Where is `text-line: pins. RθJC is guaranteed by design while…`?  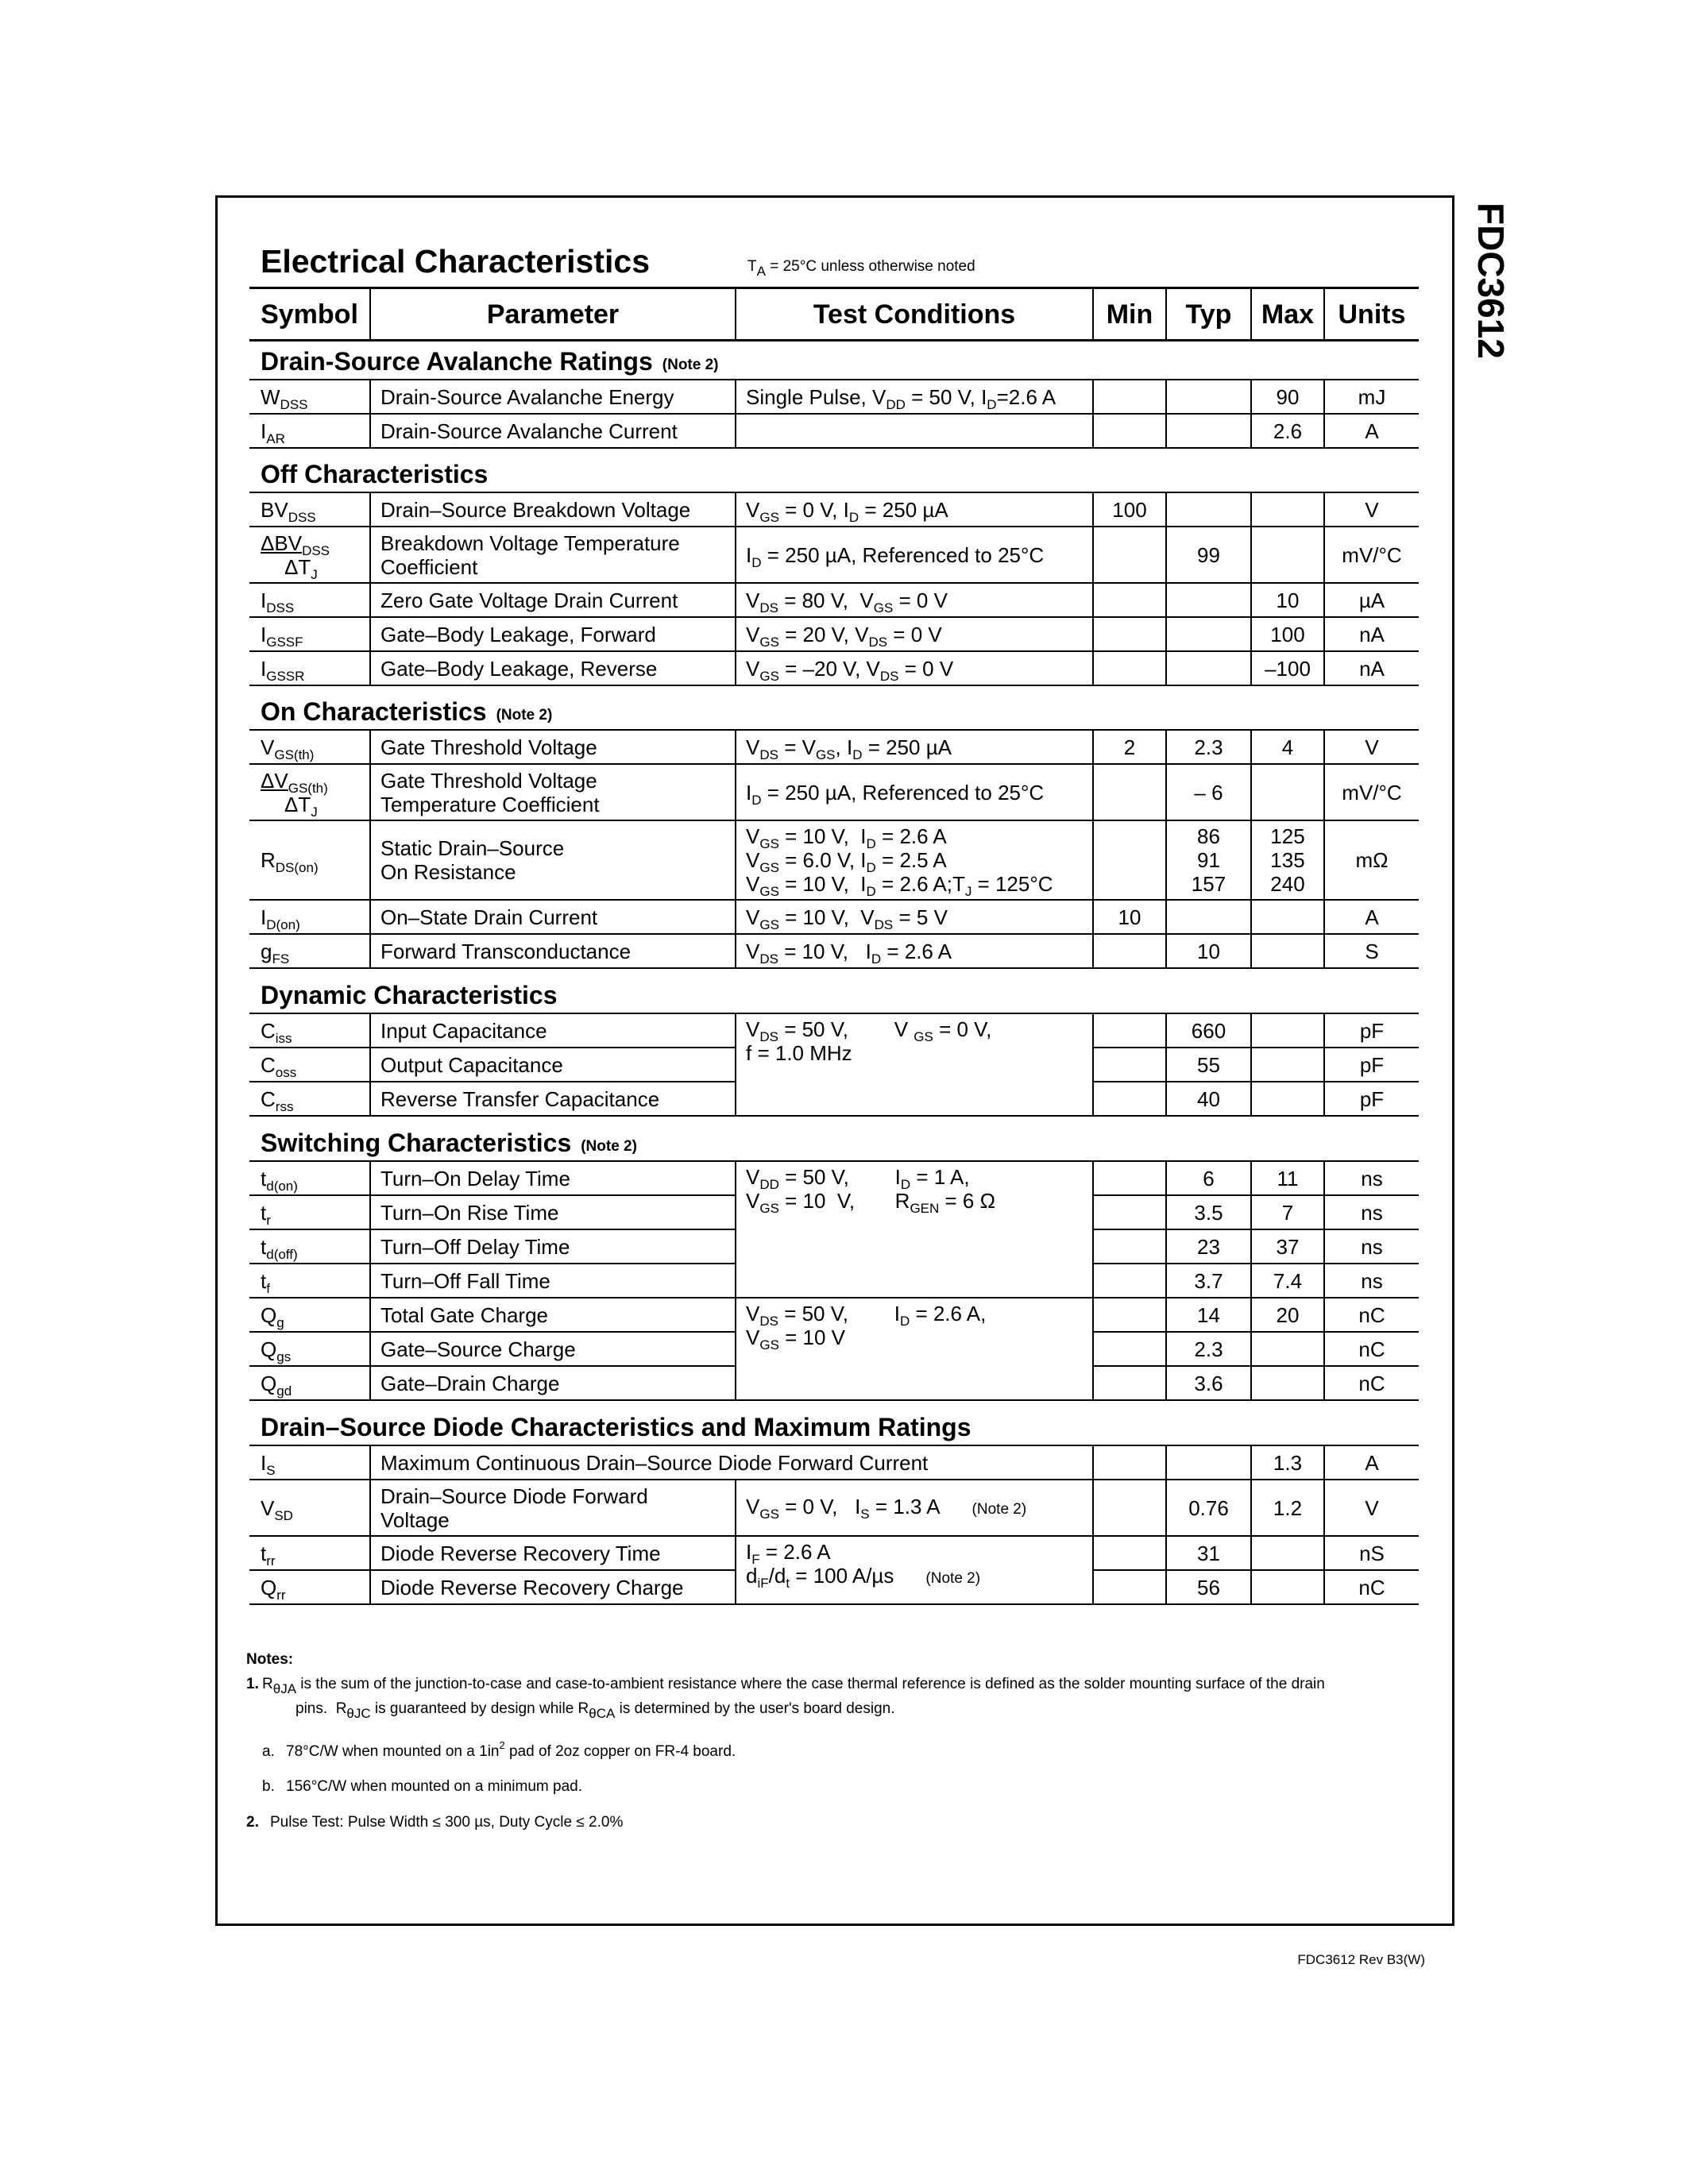
text-line: pins. RθJC is guaranteed by design while… is located at coordinates (794, 1709).